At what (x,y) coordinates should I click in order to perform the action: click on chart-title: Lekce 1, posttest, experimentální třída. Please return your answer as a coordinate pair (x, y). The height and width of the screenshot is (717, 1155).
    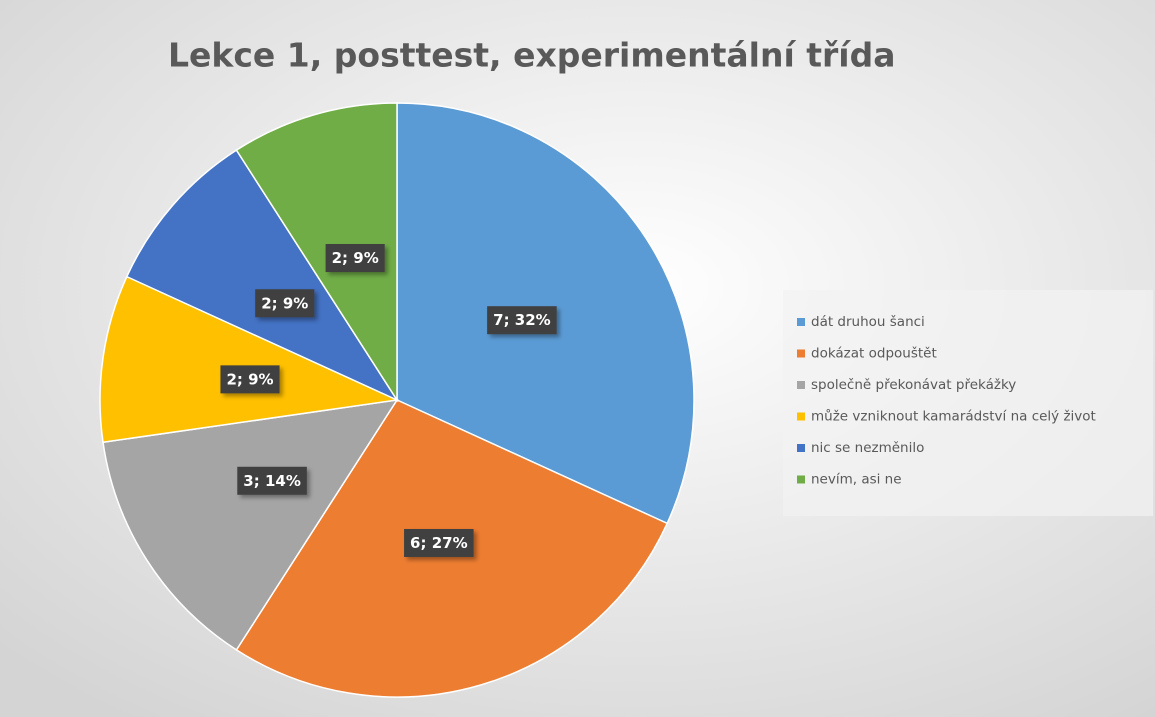
    Looking at the image, I should click on (532, 55).